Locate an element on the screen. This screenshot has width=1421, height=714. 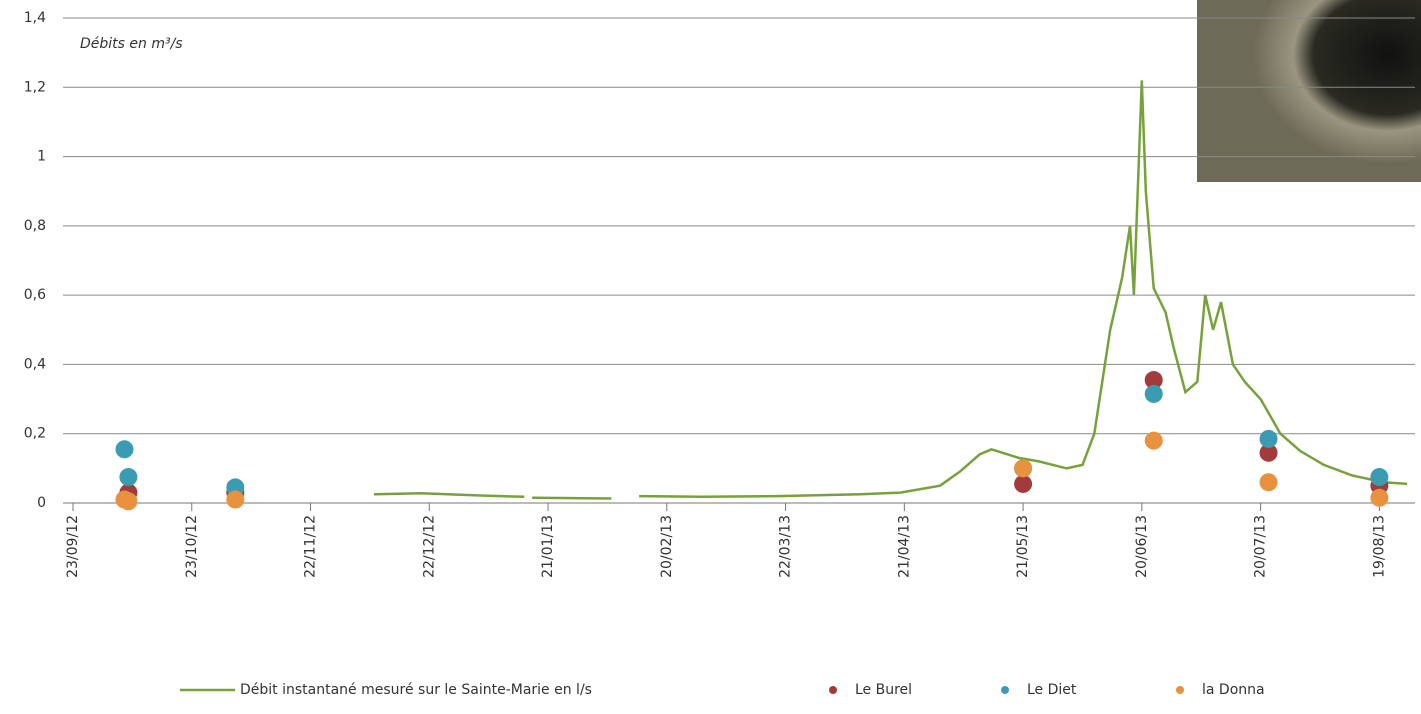
x-tick-label: 20/06/13 is located at coordinates (1142, 546).